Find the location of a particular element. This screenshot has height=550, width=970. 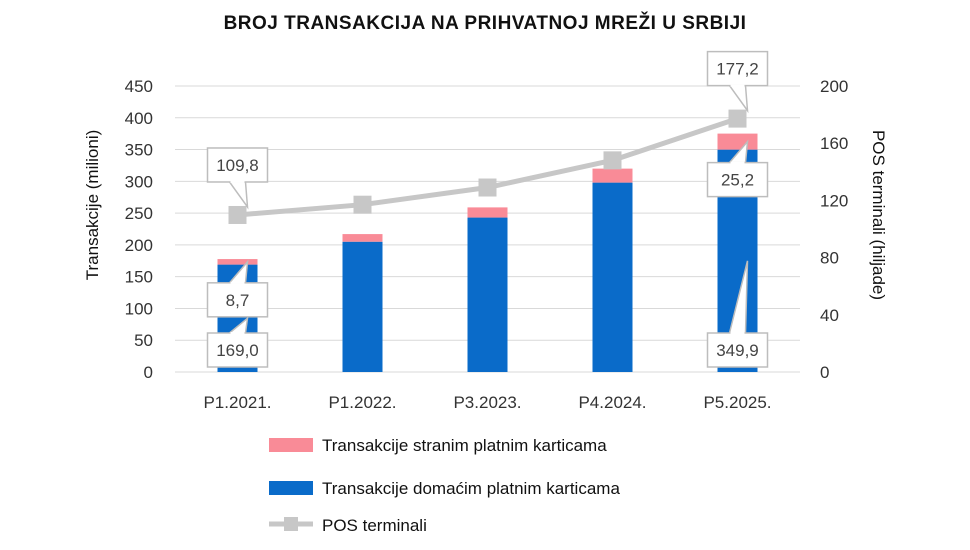

right-axis-ticks: 0 40 80 120 160 200 is located at coordinates (834, 229).